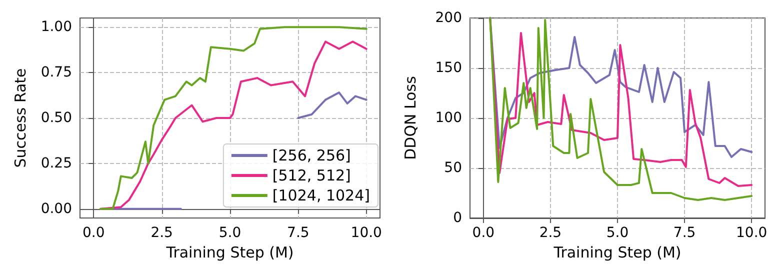 The height and width of the screenshot is (269, 779). I want to click on y-tick-label: 200, so click(448, 18).